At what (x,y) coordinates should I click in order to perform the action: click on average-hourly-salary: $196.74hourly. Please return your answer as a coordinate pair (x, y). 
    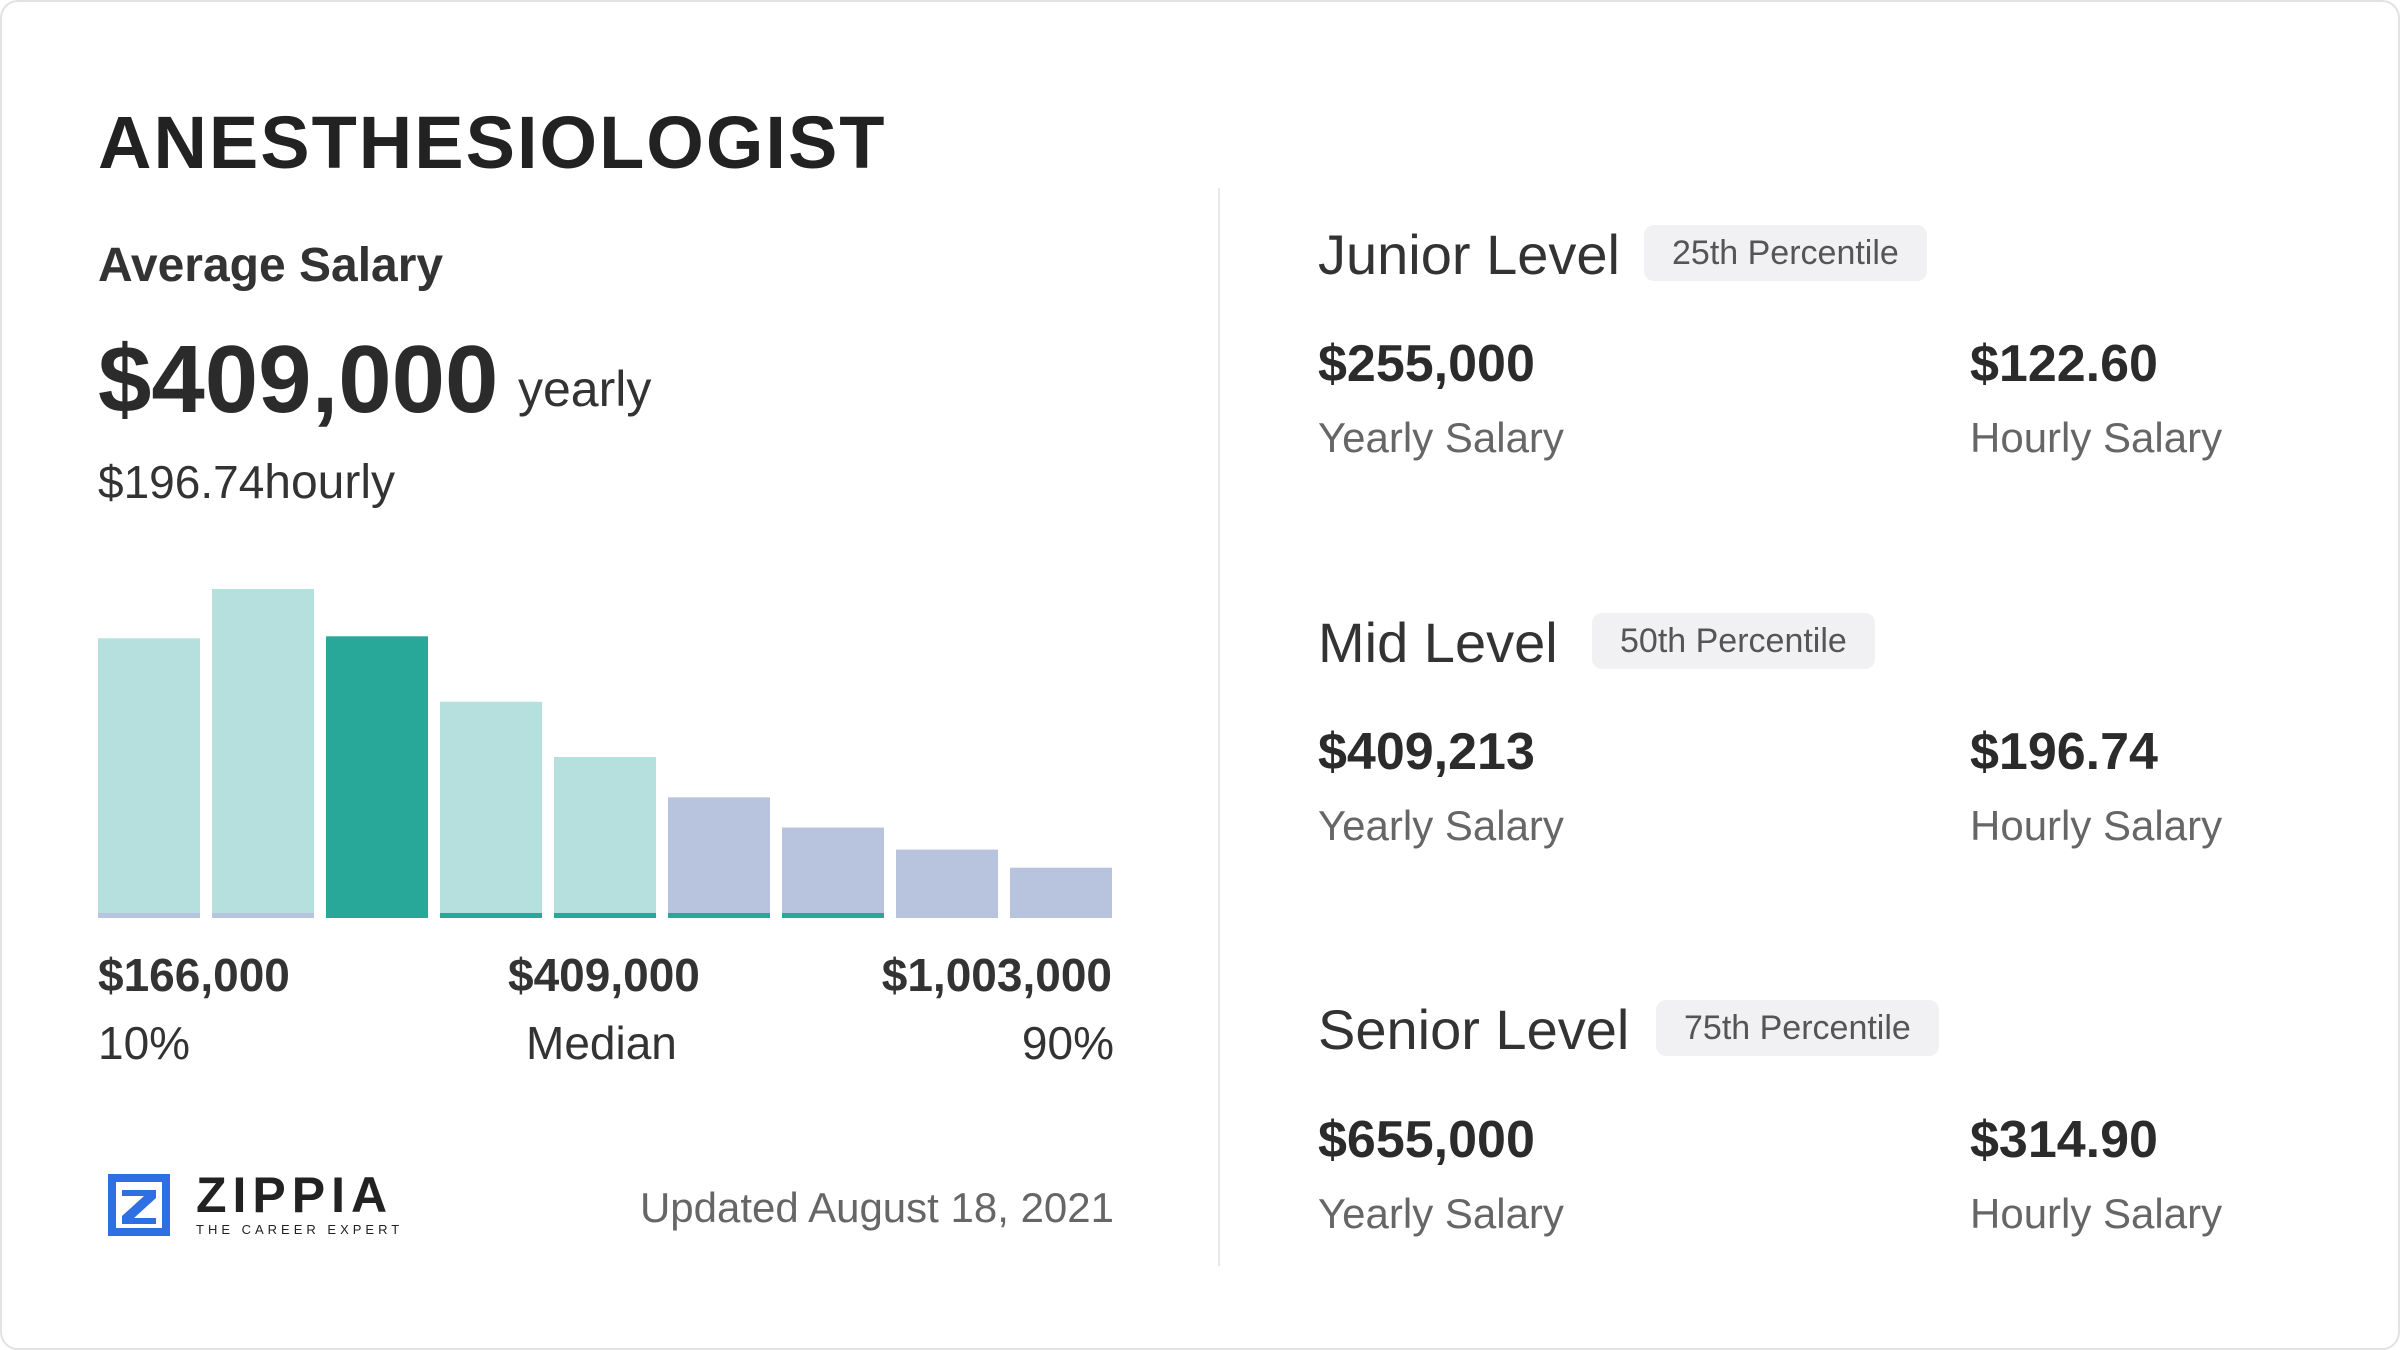
    Looking at the image, I should click on (246, 482).